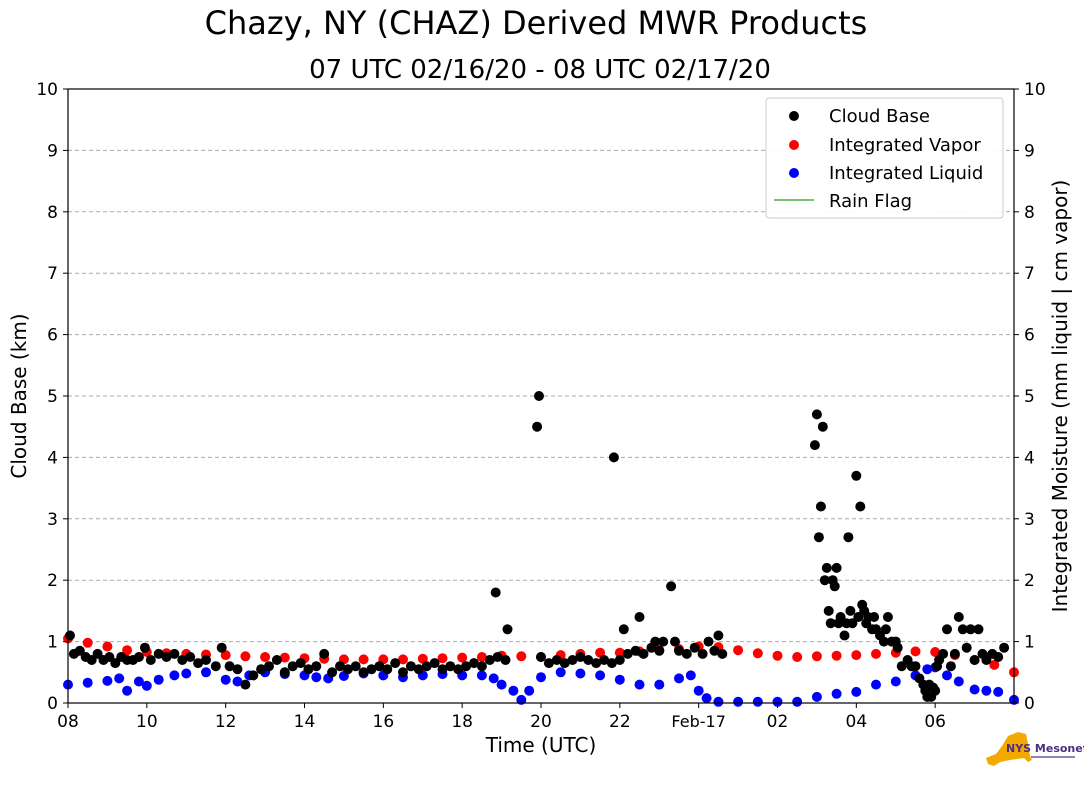 The height and width of the screenshot is (804, 1089). What do you see at coordinates (1009, 749) in the screenshot?
I see `new-york-state-shape-icon` at bounding box center [1009, 749].